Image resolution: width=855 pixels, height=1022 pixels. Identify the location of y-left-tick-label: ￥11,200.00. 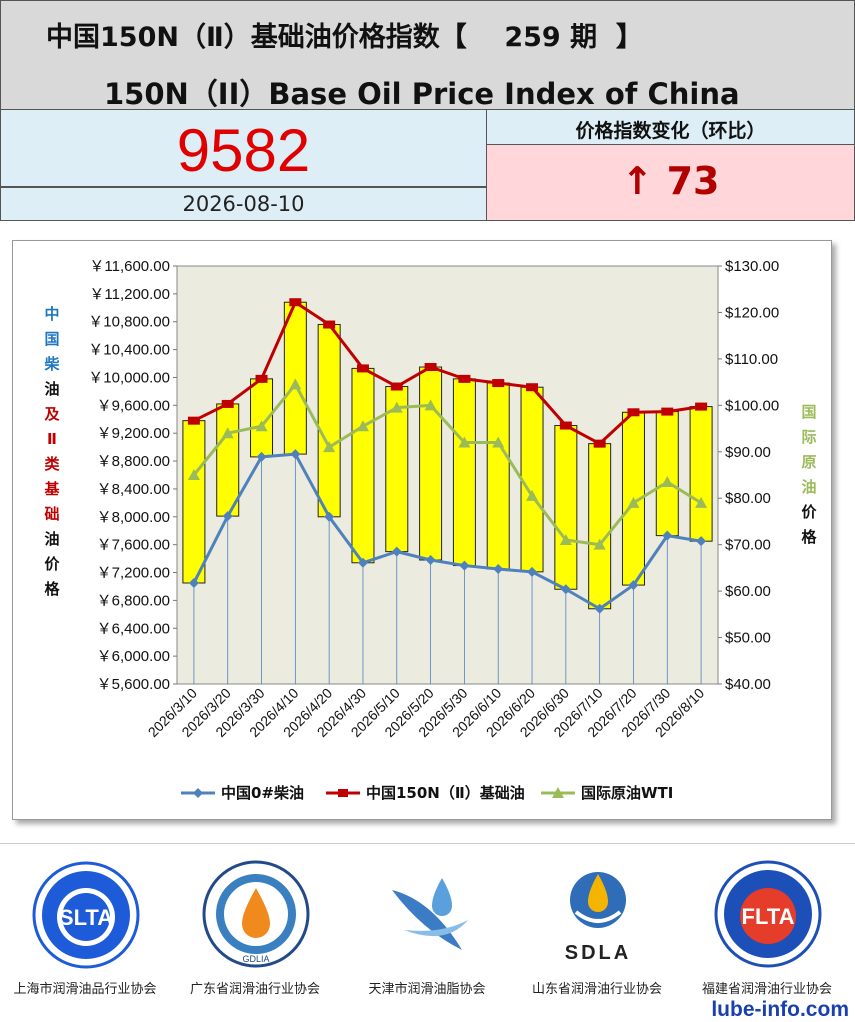
(129, 294).